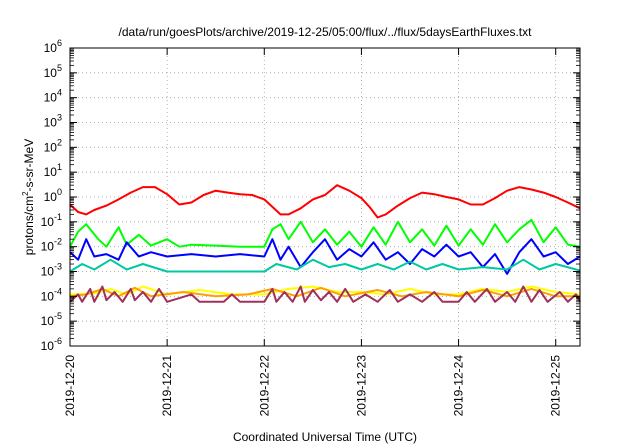 The image size is (640, 448). What do you see at coordinates (51, 270) in the screenshot?
I see `y-tick-label: 10⁻³` at bounding box center [51, 270].